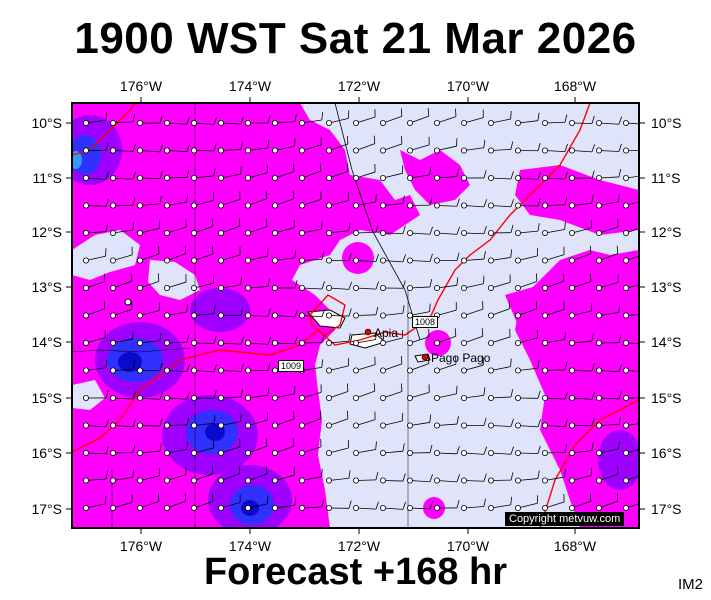 This screenshot has height=600, width=711. I want to click on bottom-lon-label: 174°W, so click(250, 546).